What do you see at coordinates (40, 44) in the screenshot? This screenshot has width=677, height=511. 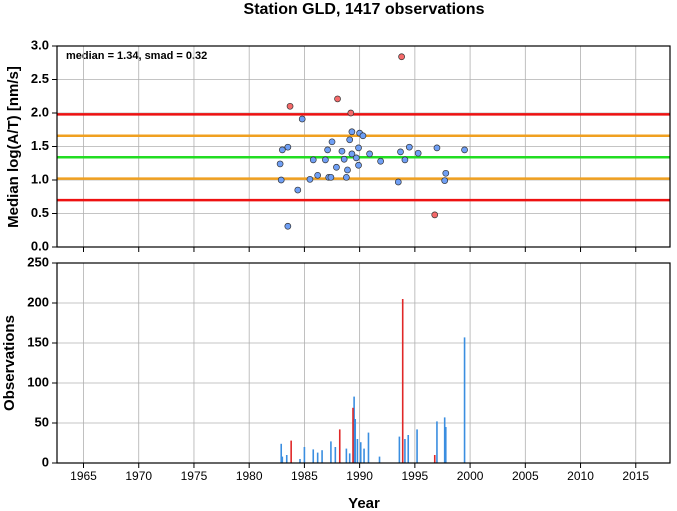 I see `y-tick-label: 3.0` at bounding box center [40, 44].